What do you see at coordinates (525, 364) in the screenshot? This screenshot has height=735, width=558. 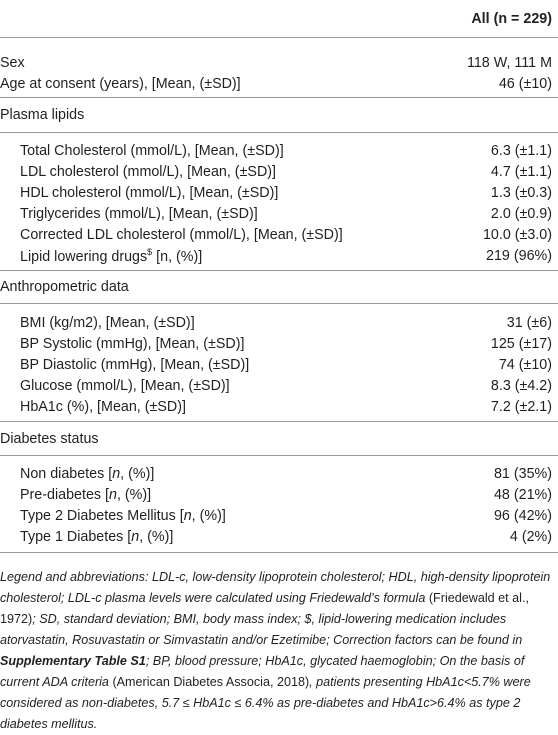 I see `row-value: 74 (±10)` at bounding box center [525, 364].